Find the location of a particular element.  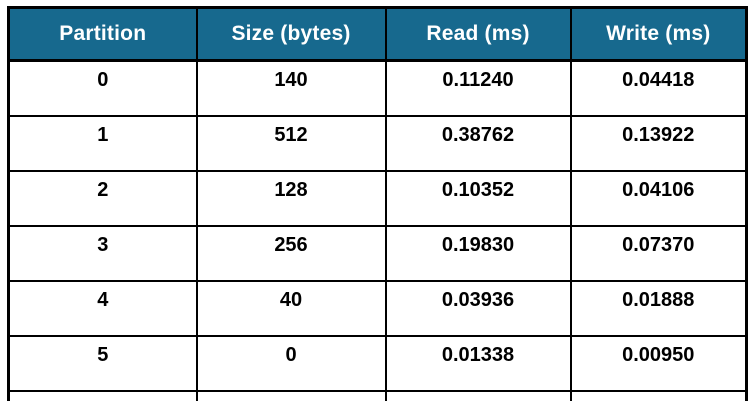

cell-read: 0.38762 is located at coordinates (478, 143).